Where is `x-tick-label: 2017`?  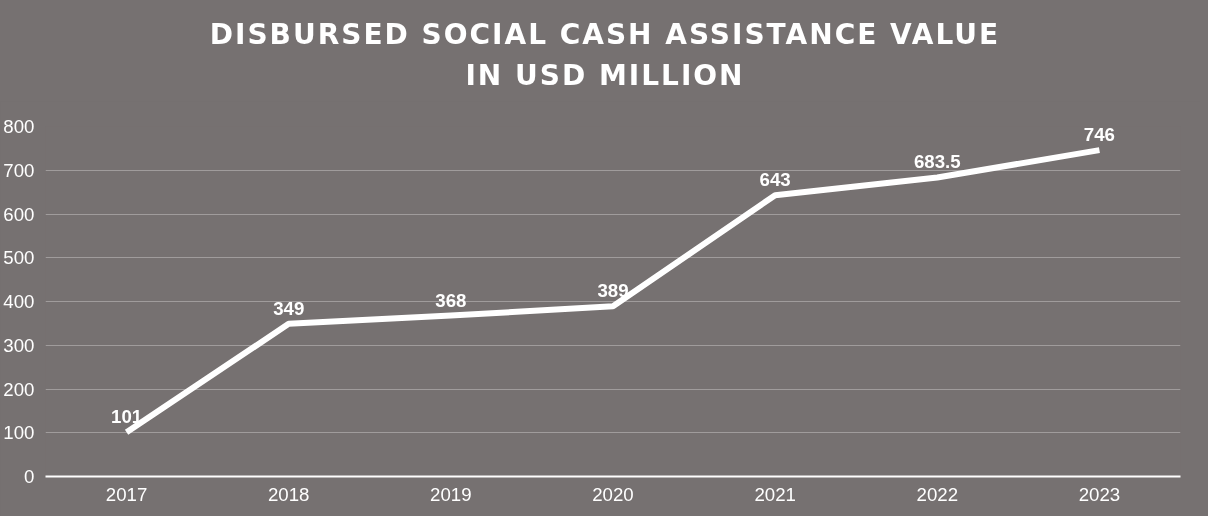 x-tick-label: 2017 is located at coordinates (126, 494).